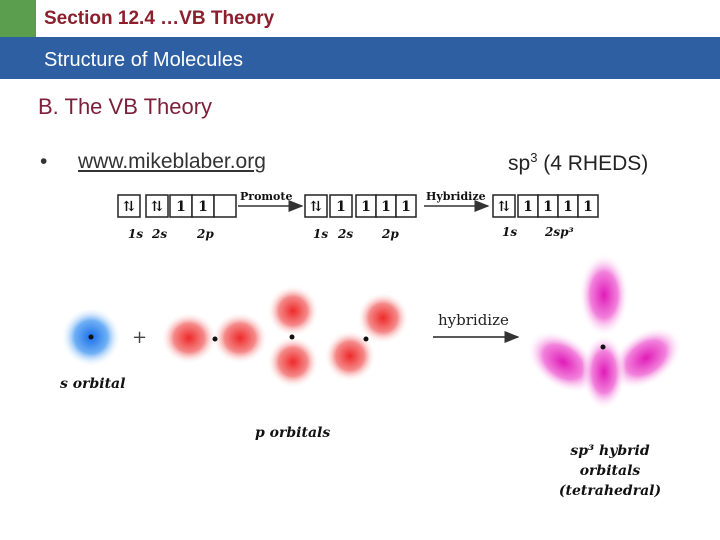  What do you see at coordinates (509, 232) in the screenshot?
I see `label-g3-1s: 1s` at bounding box center [509, 232].